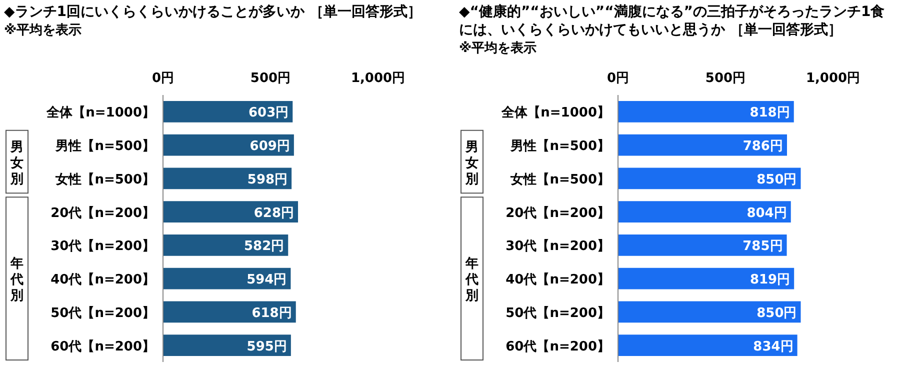  Describe the element at coordinates (762, 146) in the screenshot. I see `data-label: 786円` at that location.